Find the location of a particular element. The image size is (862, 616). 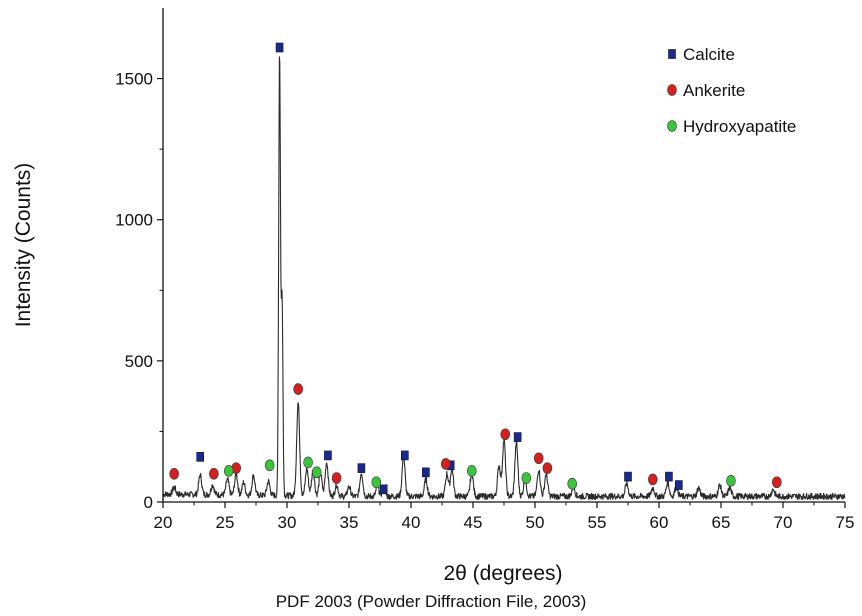

legend-label: Hydroxyapatite is located at coordinates (739, 126).